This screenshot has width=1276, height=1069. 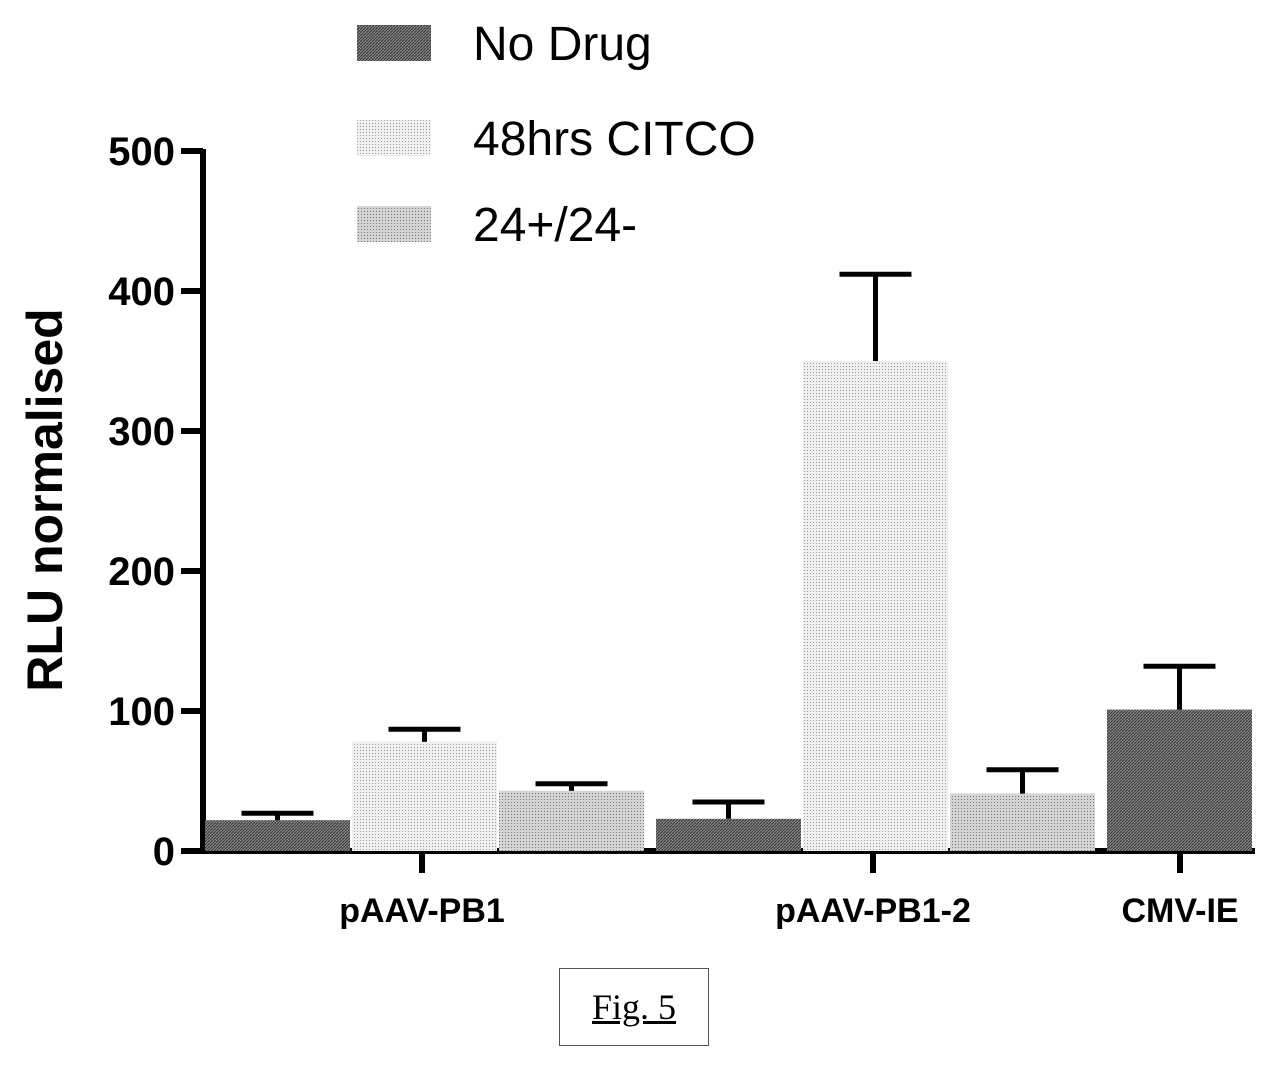 I want to click on y-tick-label: 400, so click(x=141, y=292).